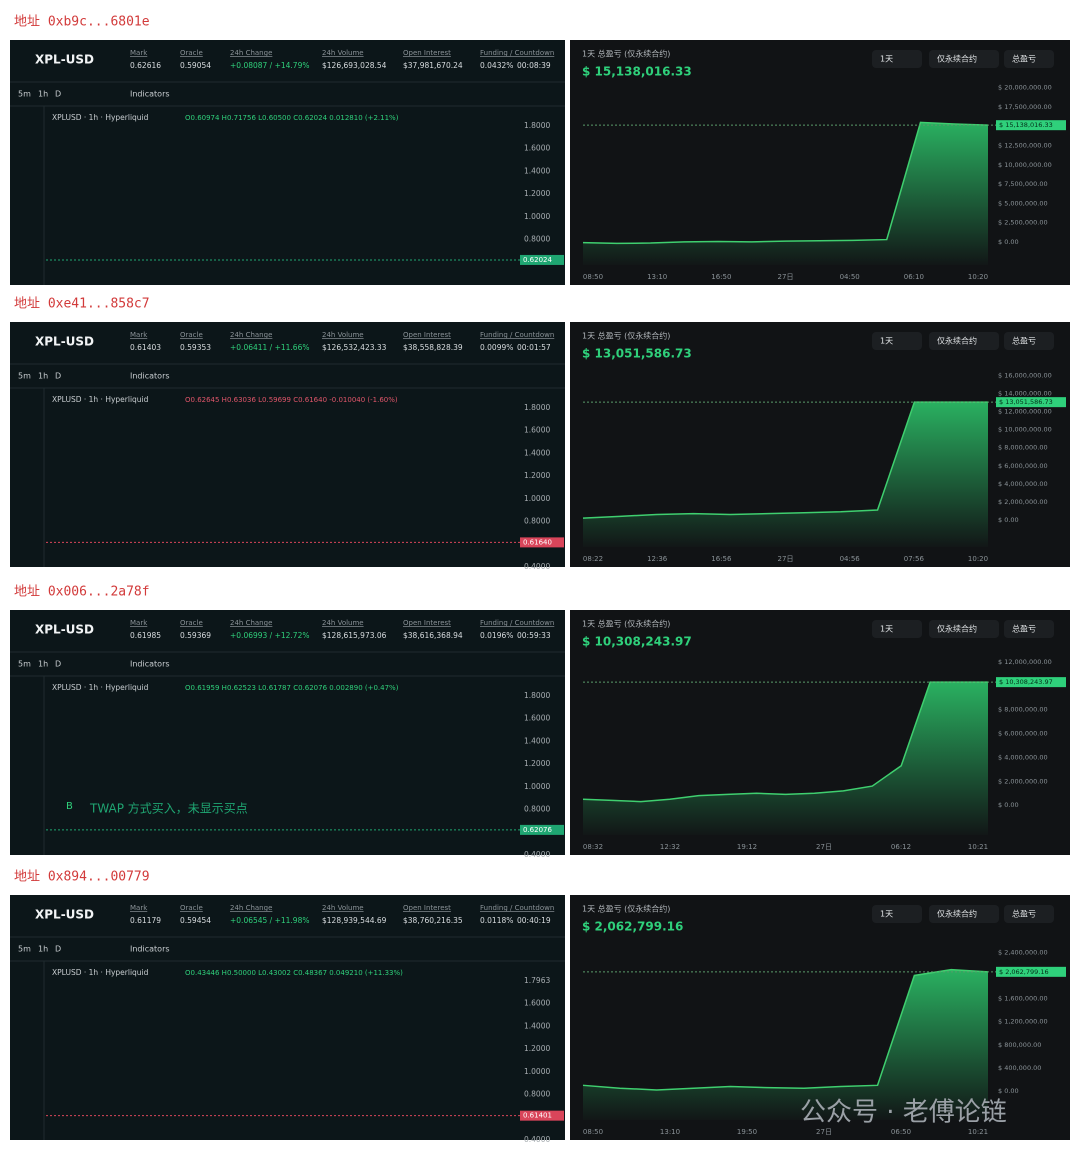 The image size is (1080, 1157). I want to click on stat-value: +0.06545 / +11.98%, so click(269, 920).